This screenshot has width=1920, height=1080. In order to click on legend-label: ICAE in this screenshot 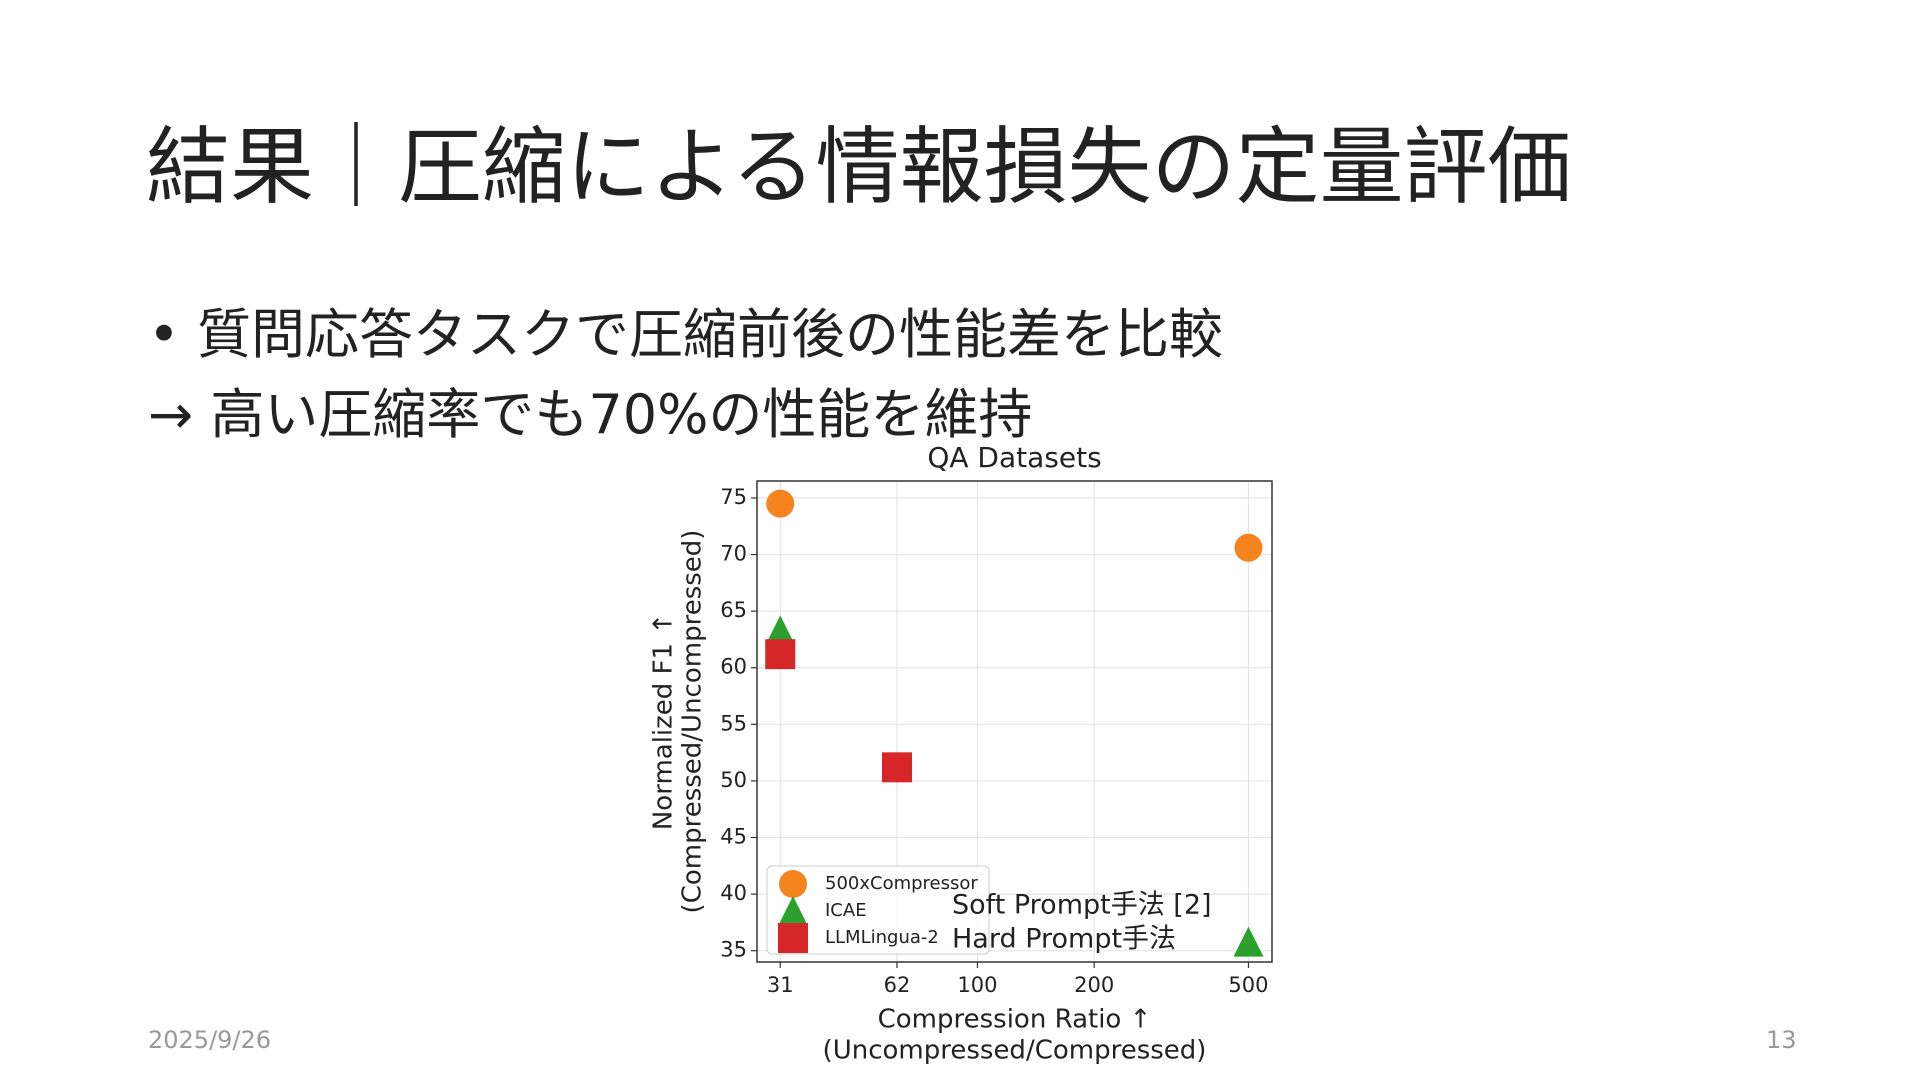, I will do `click(846, 910)`.